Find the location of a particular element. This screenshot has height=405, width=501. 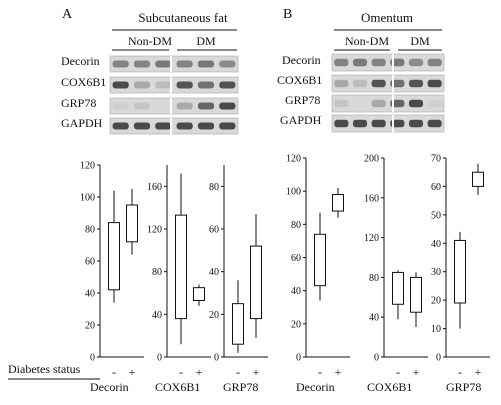

panel-a-decorin-box is located at coordinates (114, 256).